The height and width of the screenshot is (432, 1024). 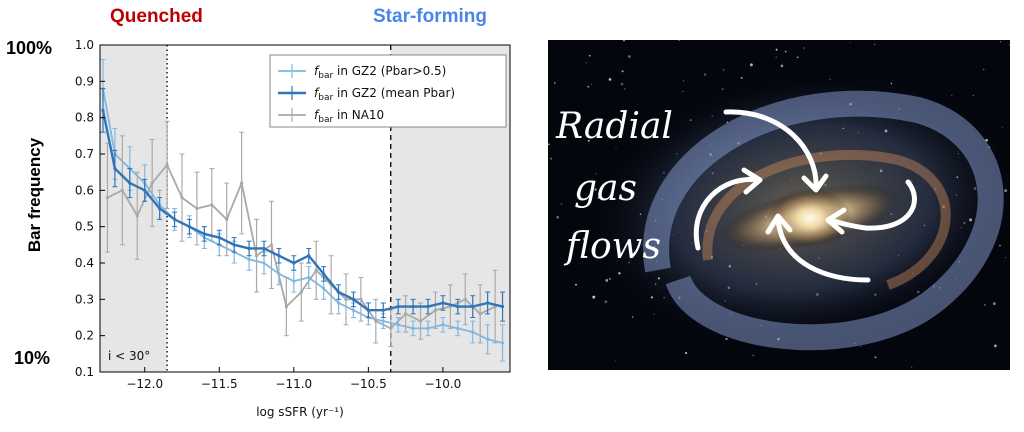 What do you see at coordinates (84, 372) in the screenshot?
I see `y-tick-label: 0.1` at bounding box center [84, 372].